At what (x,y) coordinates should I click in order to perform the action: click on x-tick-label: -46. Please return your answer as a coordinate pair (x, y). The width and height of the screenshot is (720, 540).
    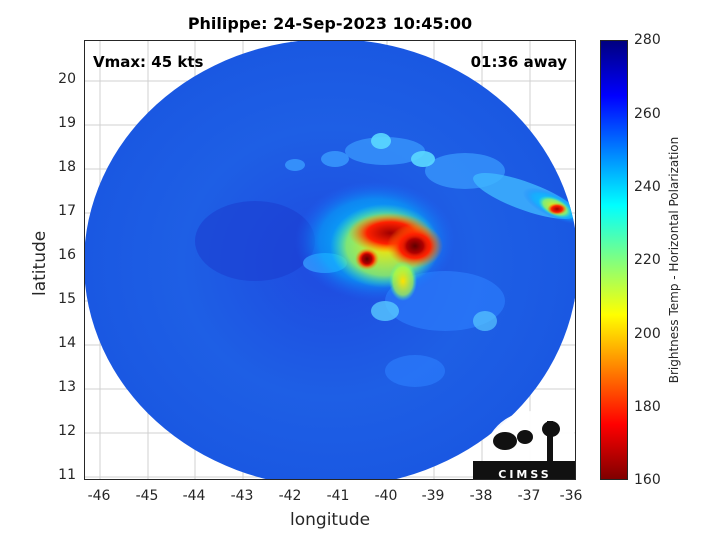
    Looking at the image, I should click on (99, 496).